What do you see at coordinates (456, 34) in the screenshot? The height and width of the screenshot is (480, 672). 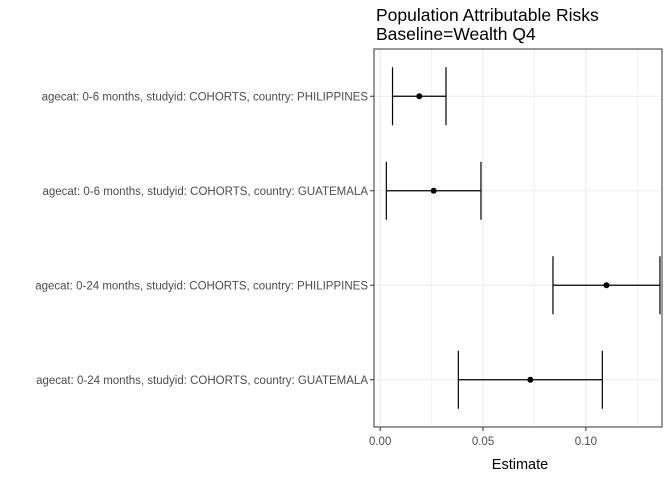 I see `chart-subtitle: Baseline=Wealth Q4` at bounding box center [456, 34].